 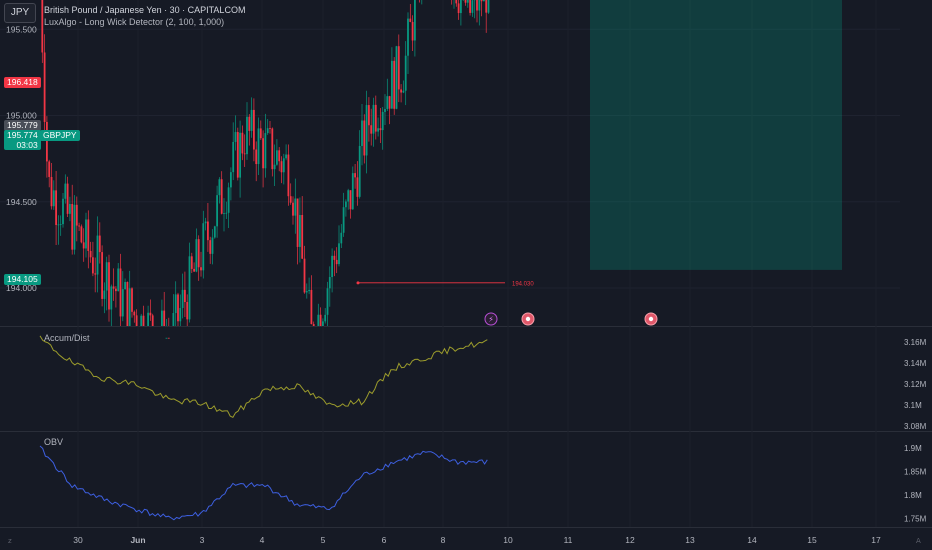 What do you see at coordinates (913, 495) in the screenshot?
I see `obv-tick: 1.8M` at bounding box center [913, 495].